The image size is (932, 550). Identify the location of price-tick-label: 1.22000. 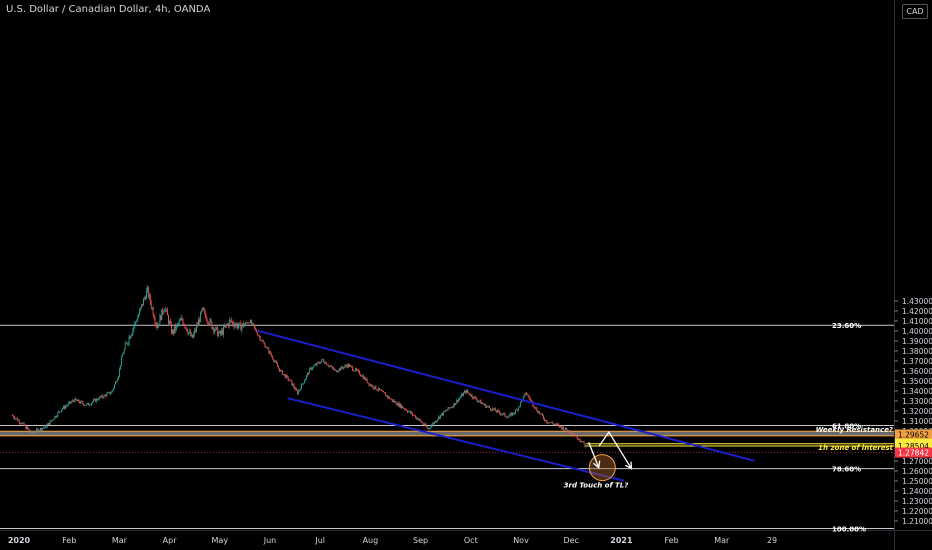
(917, 511).